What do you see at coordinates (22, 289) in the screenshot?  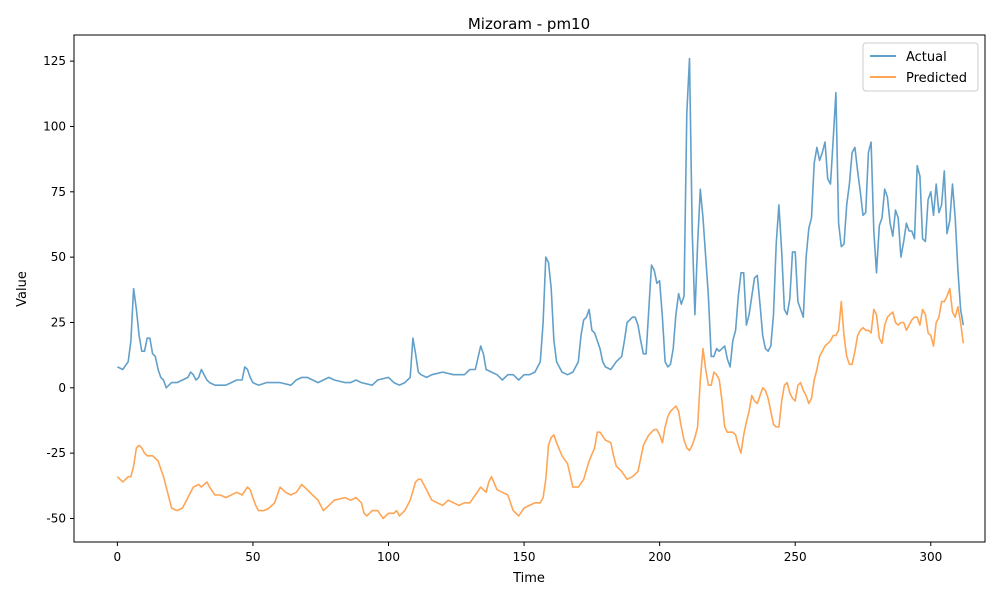 I see `y-axis-label: Value` at bounding box center [22, 289].